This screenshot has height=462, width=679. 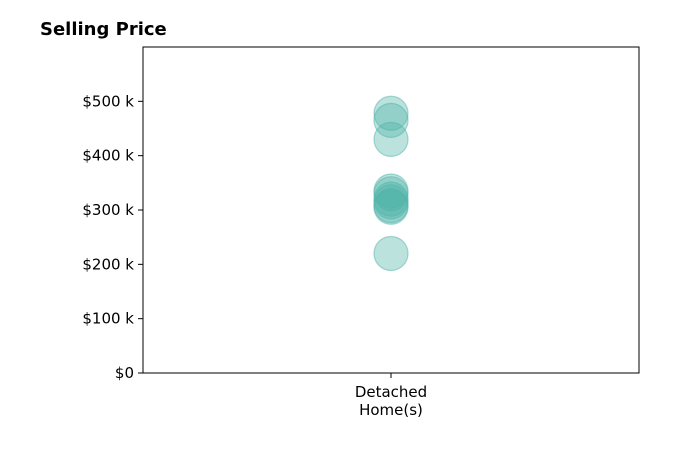 What do you see at coordinates (108, 156) in the screenshot?
I see `y-tick-label: $400 k` at bounding box center [108, 156].